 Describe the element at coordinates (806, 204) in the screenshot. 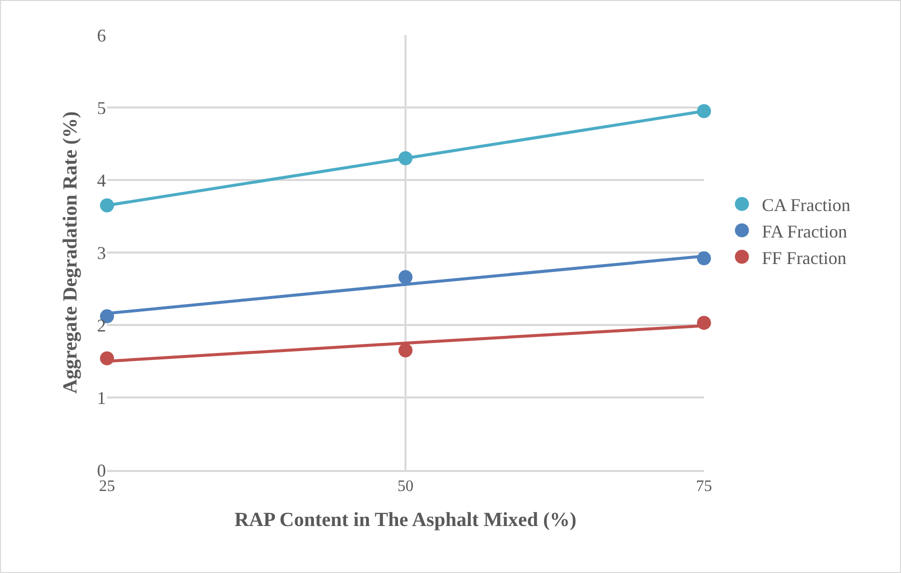

I see `legend-label: CA Fraction` at that location.